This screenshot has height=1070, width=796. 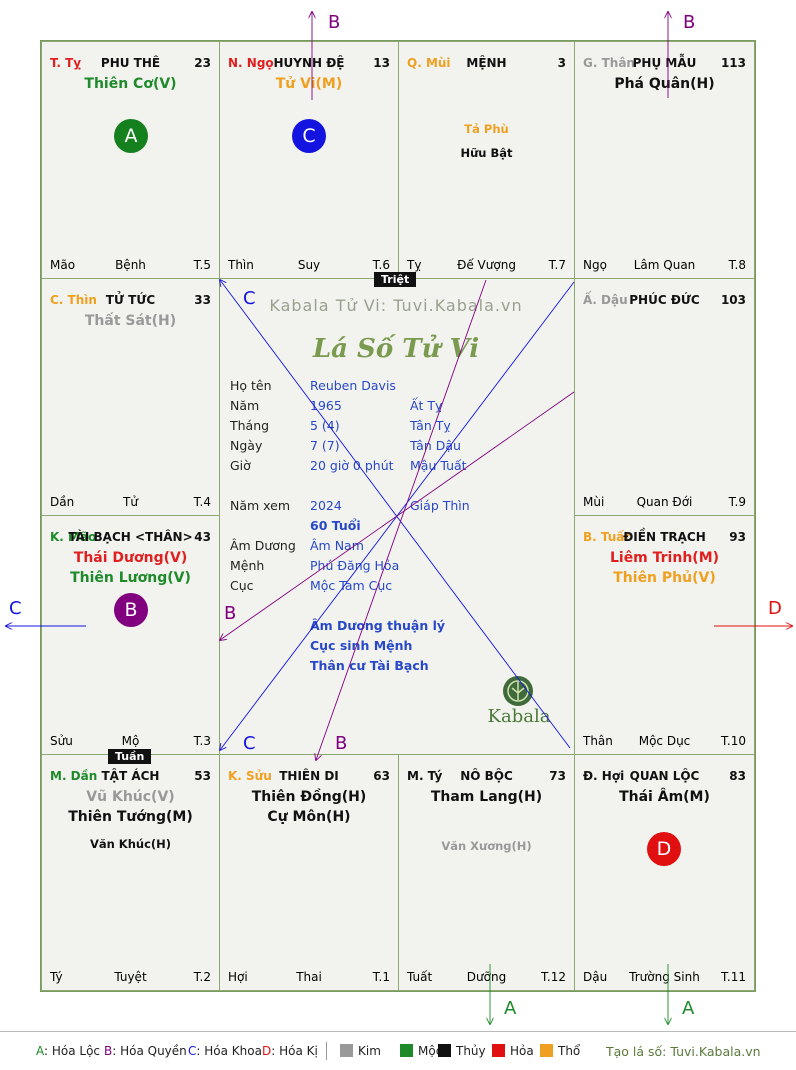 What do you see at coordinates (664, 538) in the screenshot?
I see `palace-header: B. Tuất ĐIỀN TRẠCH 93` at bounding box center [664, 538].